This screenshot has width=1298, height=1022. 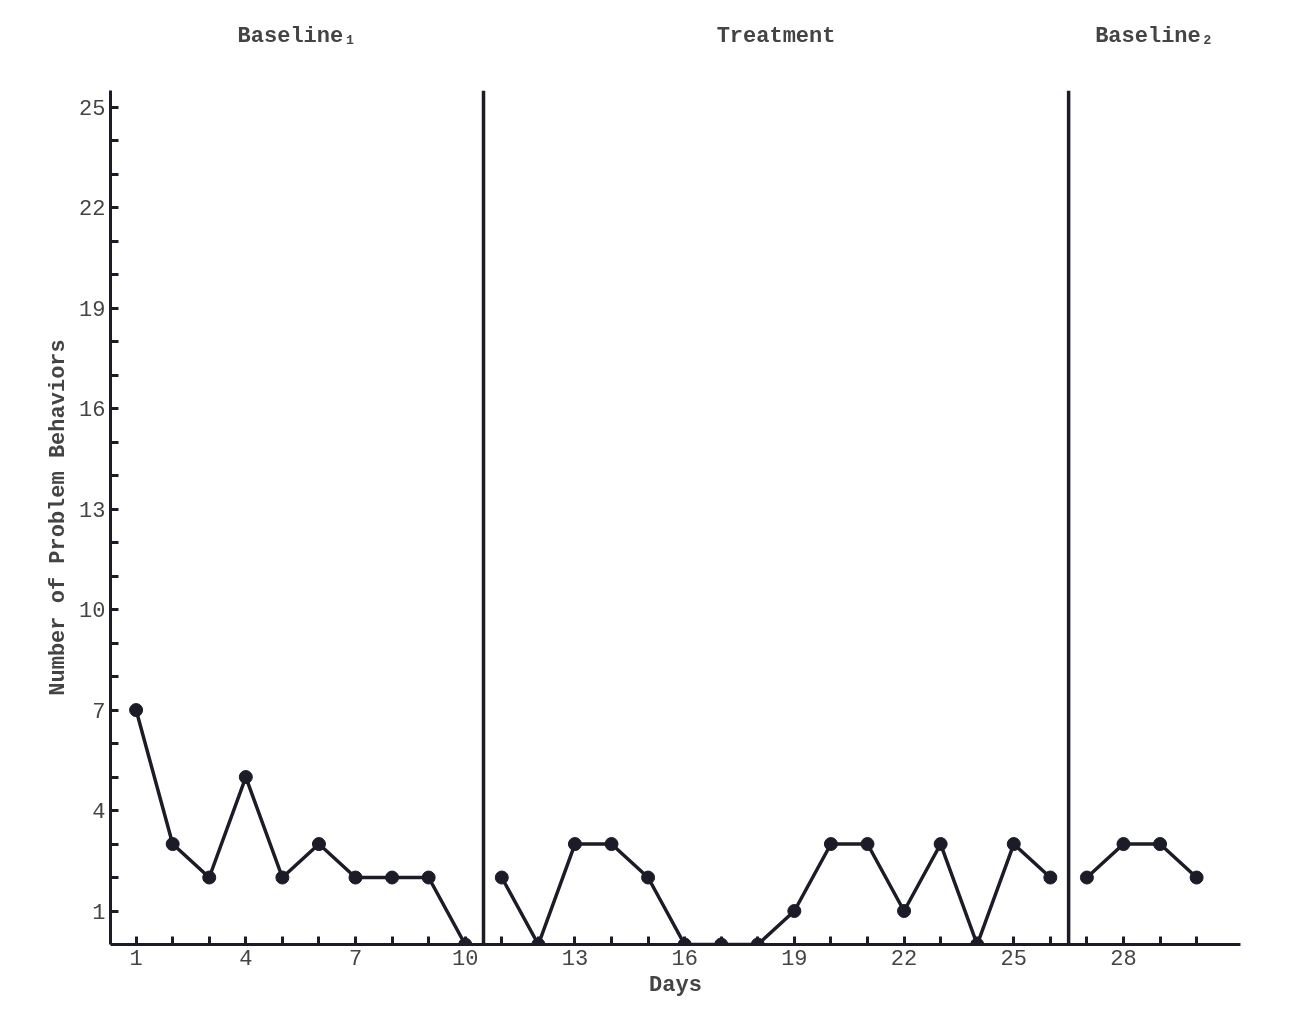 What do you see at coordinates (92, 310) in the screenshot?
I see `y-tick-label: 19` at bounding box center [92, 310].